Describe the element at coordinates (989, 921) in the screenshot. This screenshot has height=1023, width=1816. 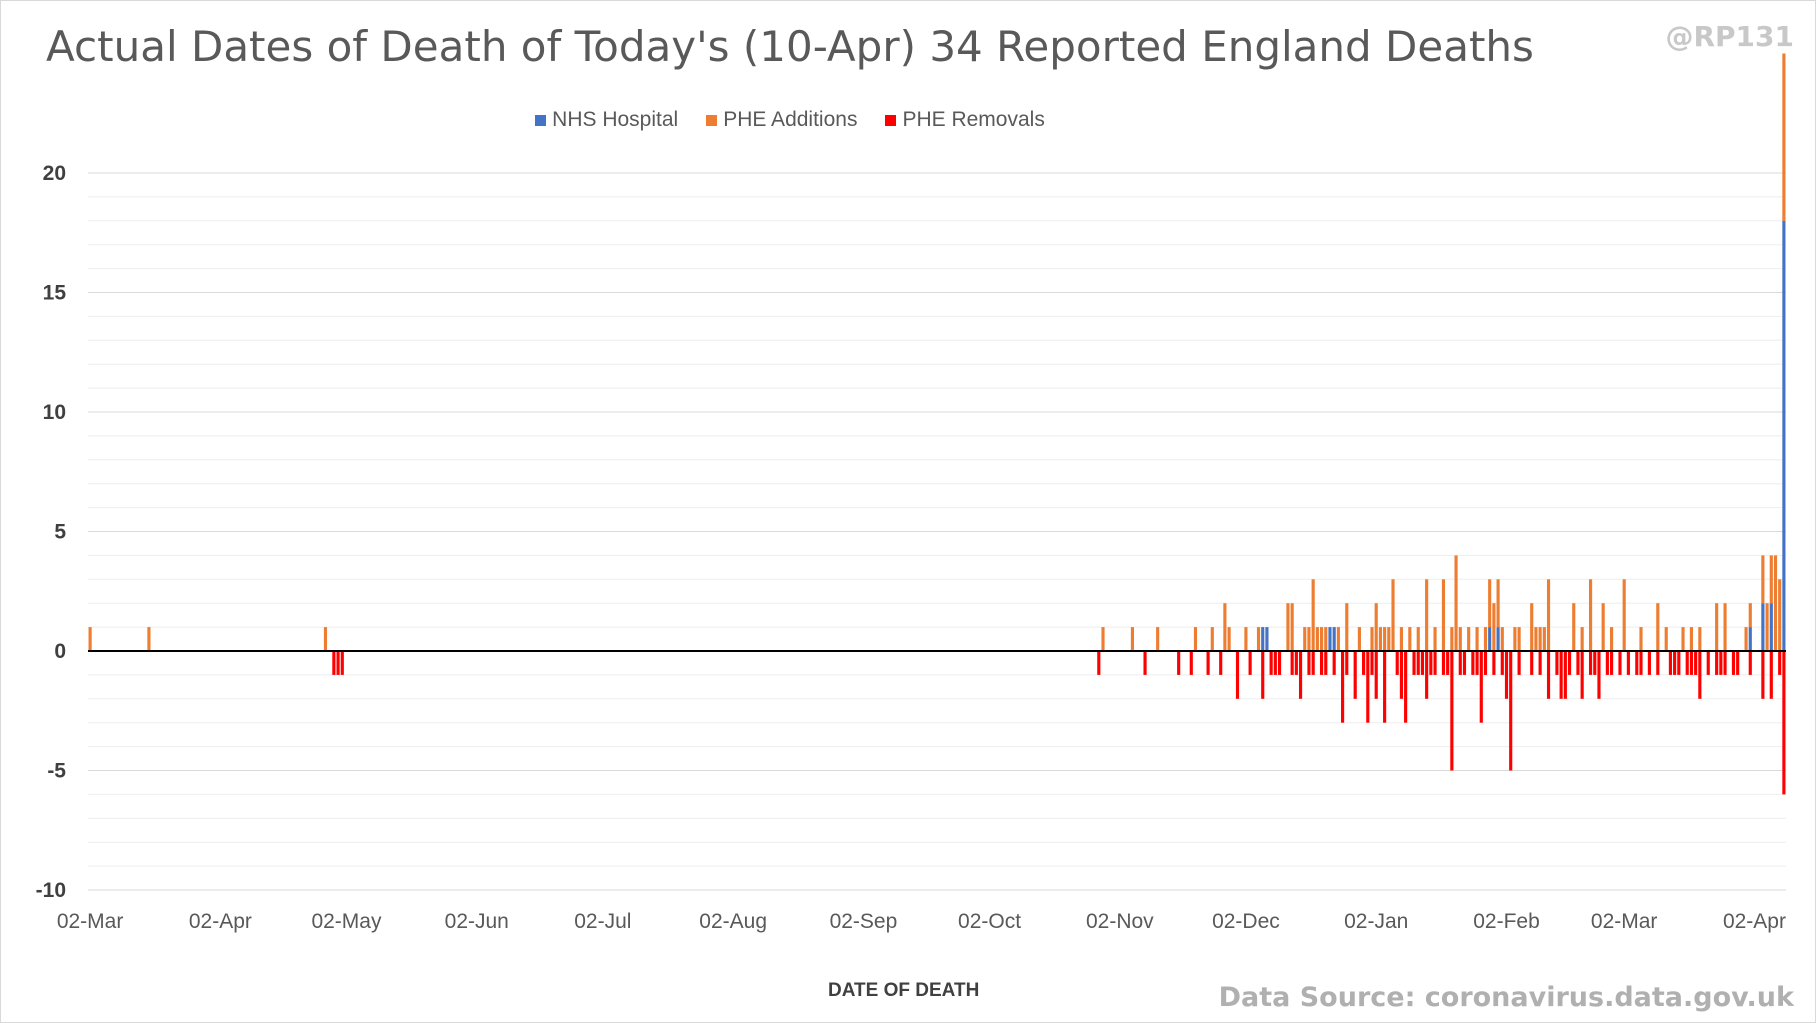
I see `x-tick-label: 02-Oct` at that location.